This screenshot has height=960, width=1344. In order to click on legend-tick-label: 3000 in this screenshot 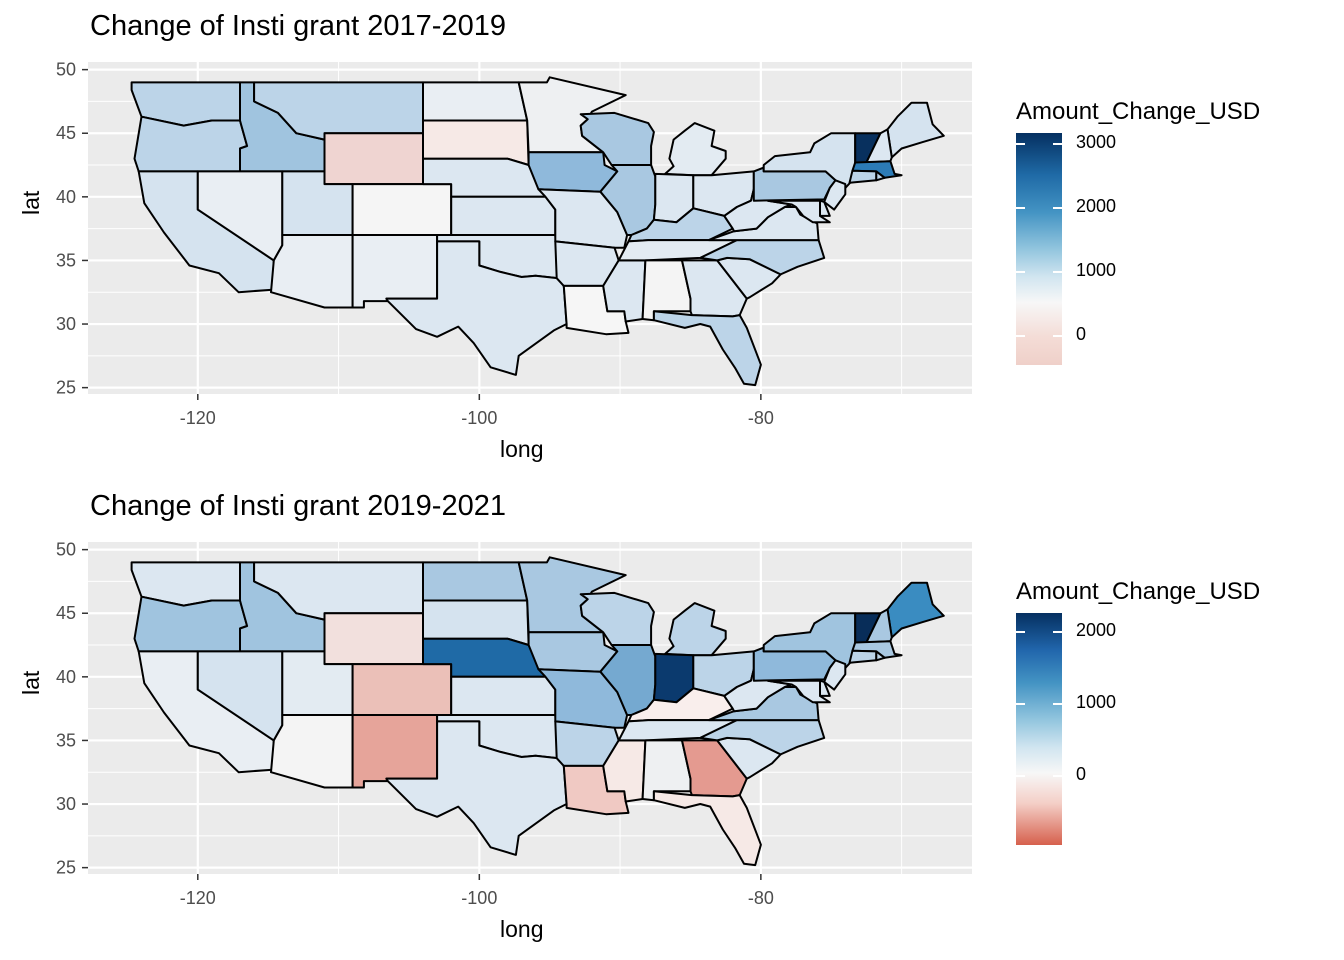, I will do `click(1096, 142)`.